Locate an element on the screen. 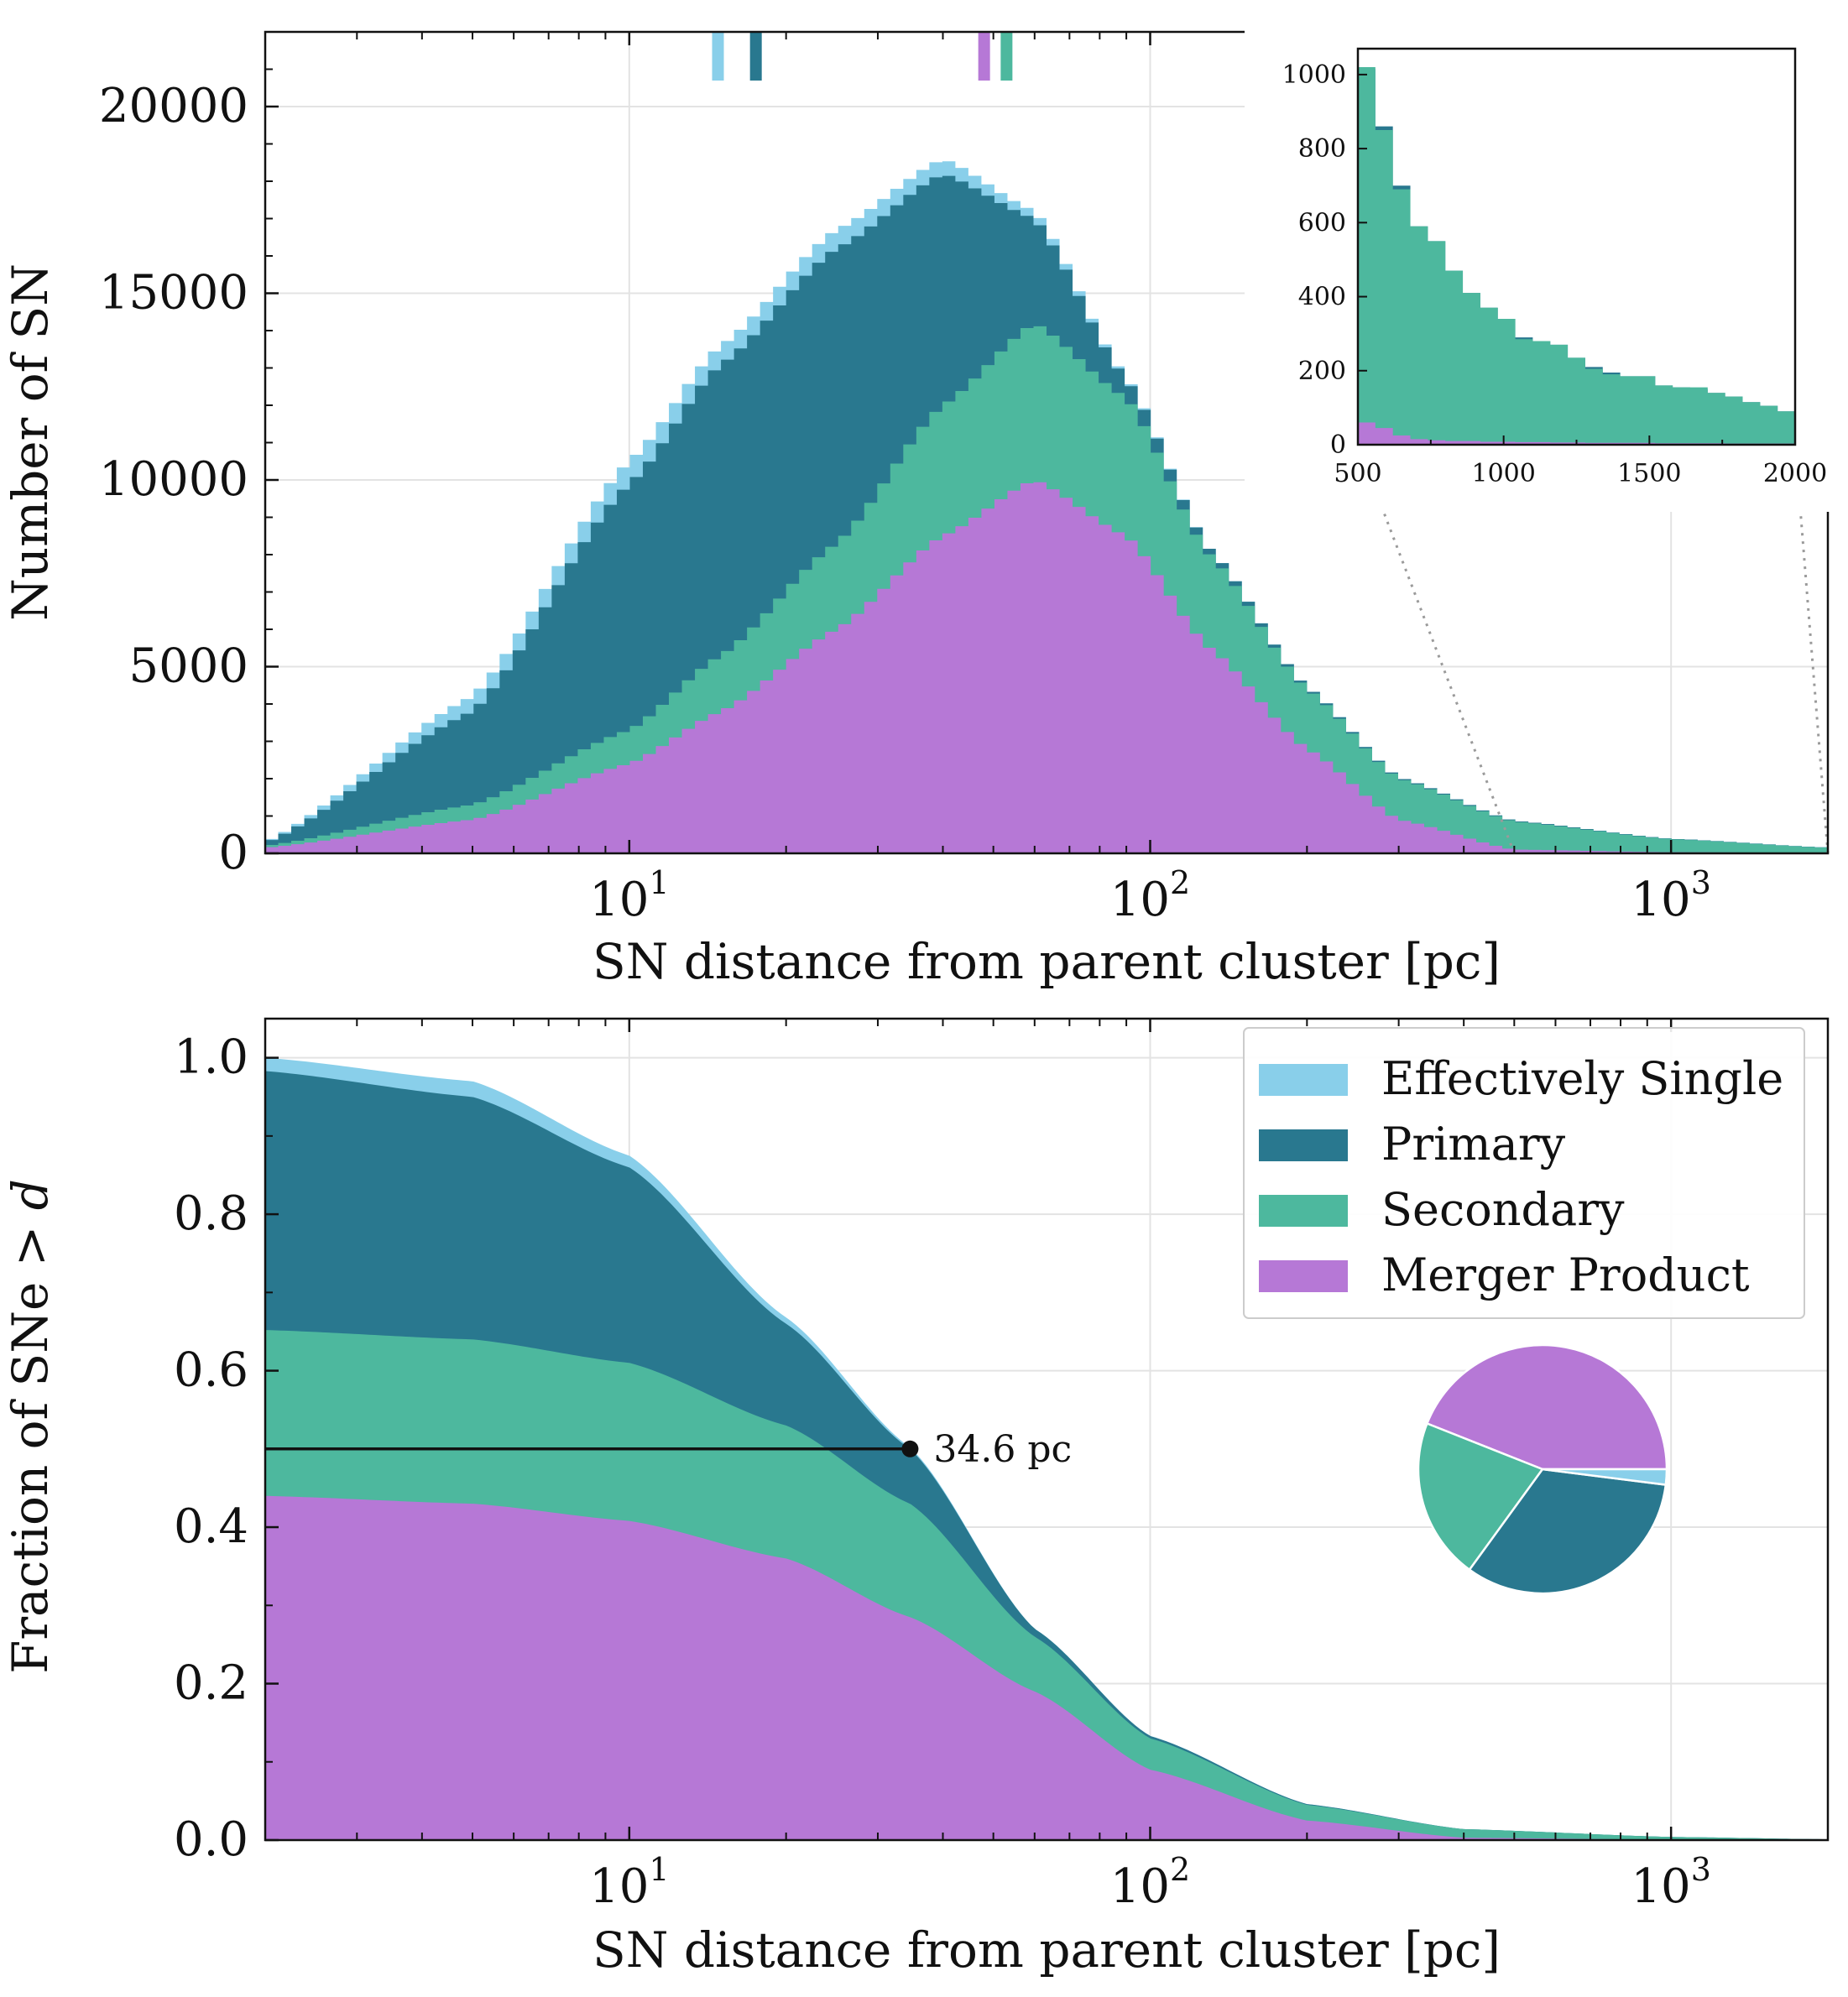 Image resolution: width=1848 pixels, height=1997 pixels. inset-zoom-lines is located at coordinates (1593, 649).